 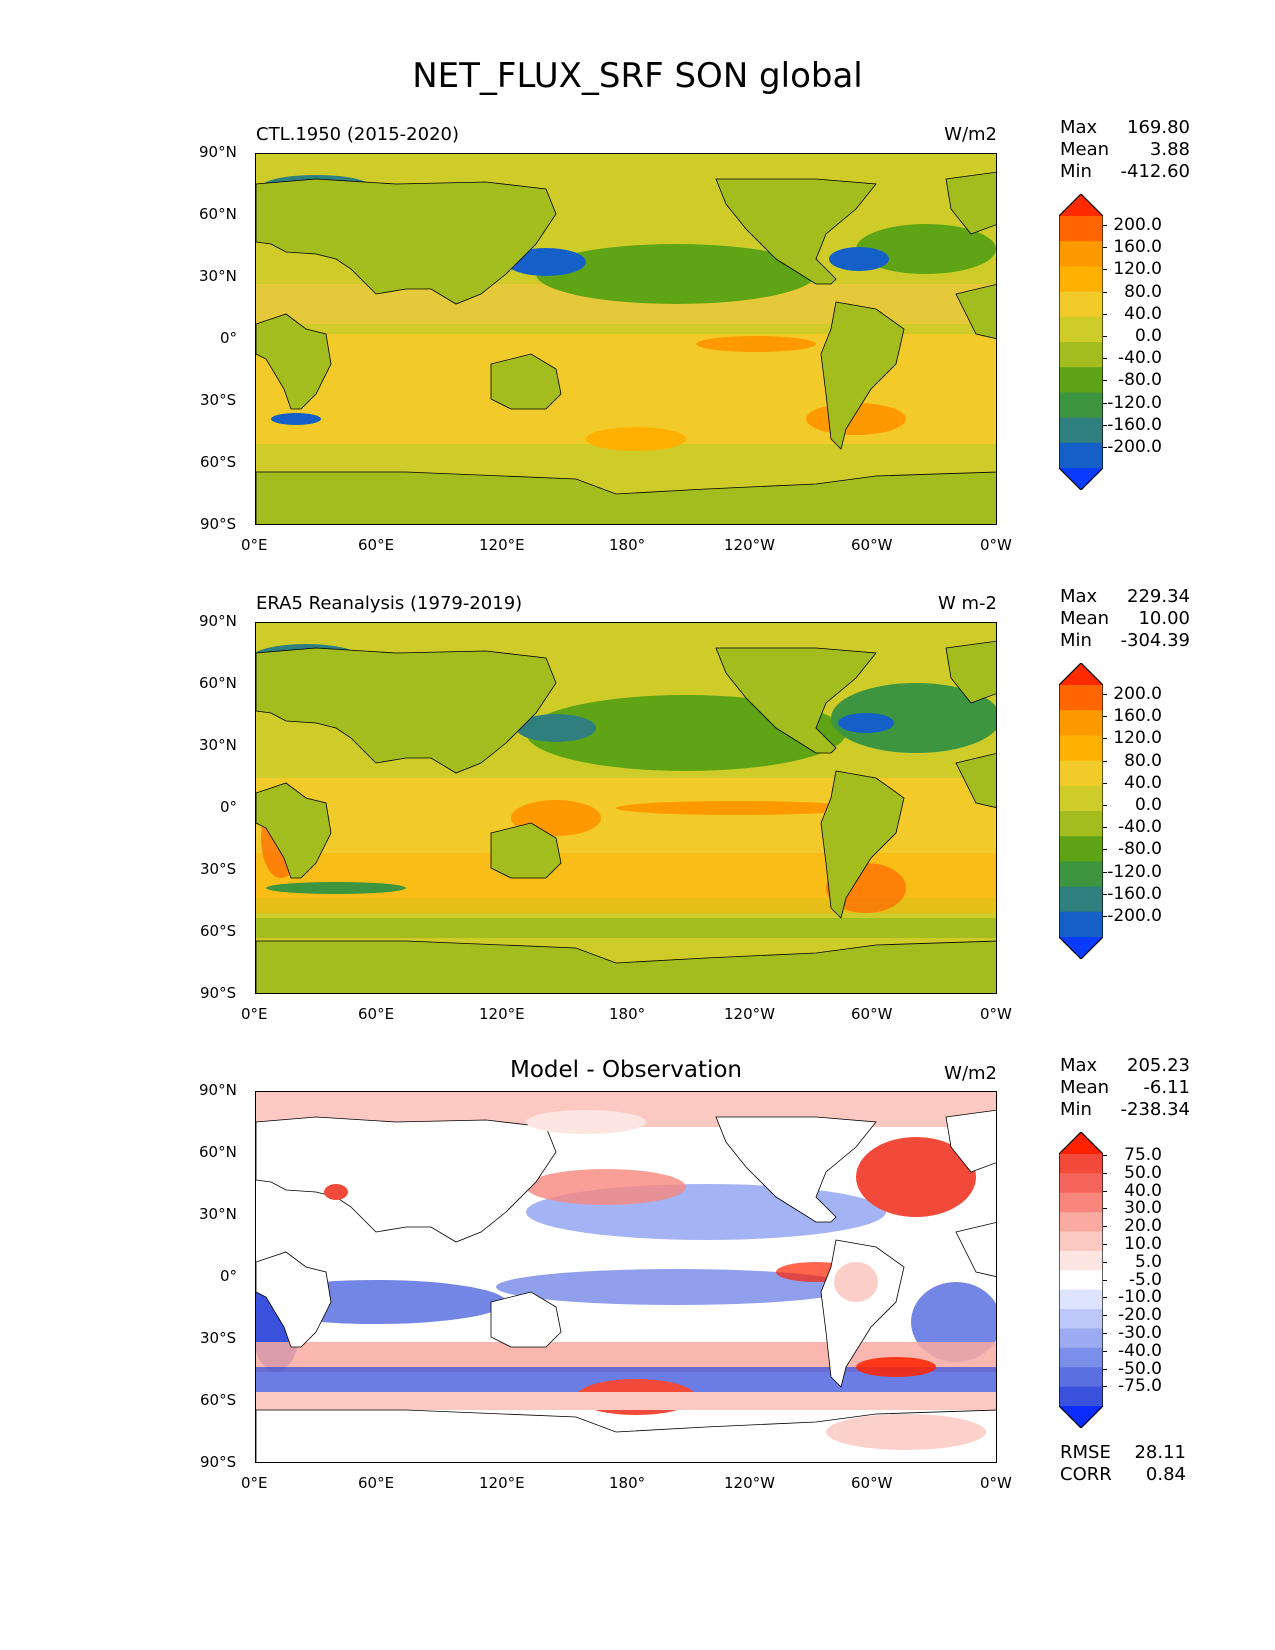 I want to click on colorbar-extend-min, so click(x=1081, y=479).